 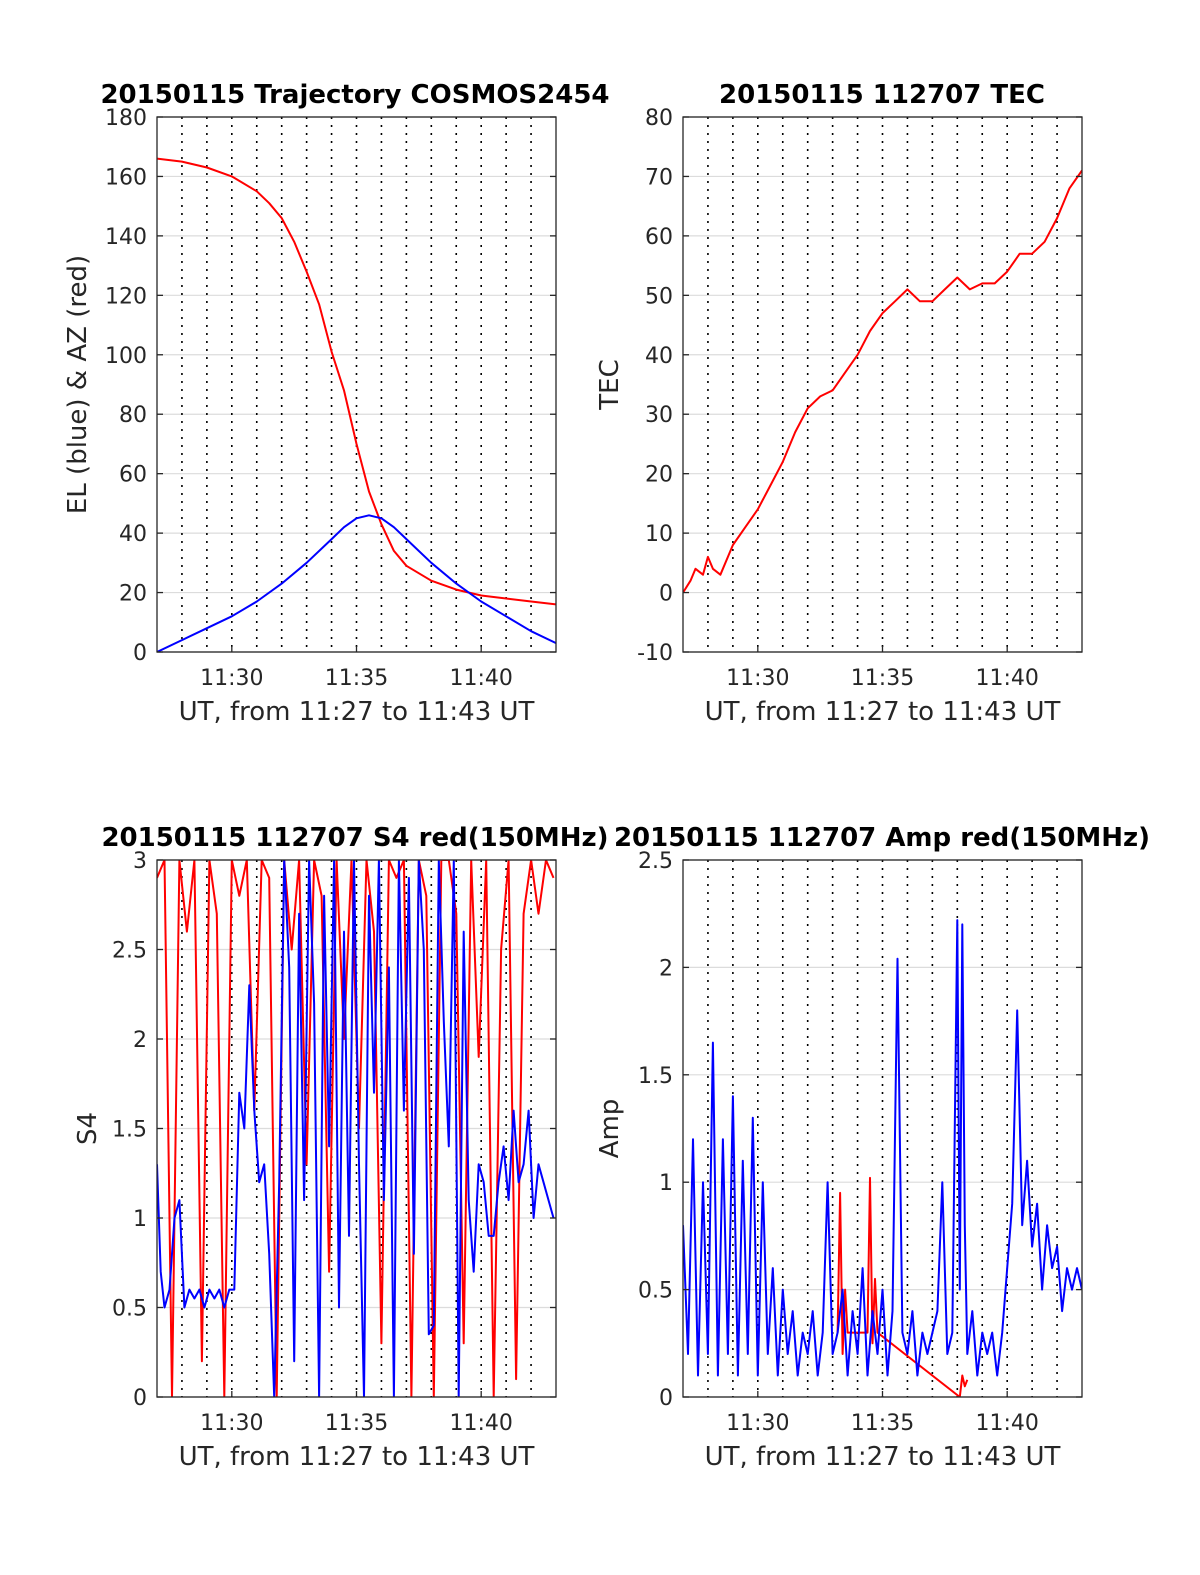 What do you see at coordinates (882, 838) in the screenshot?
I see `chart-title: 20150115 112707 Amp red(150MHz)` at bounding box center [882, 838].